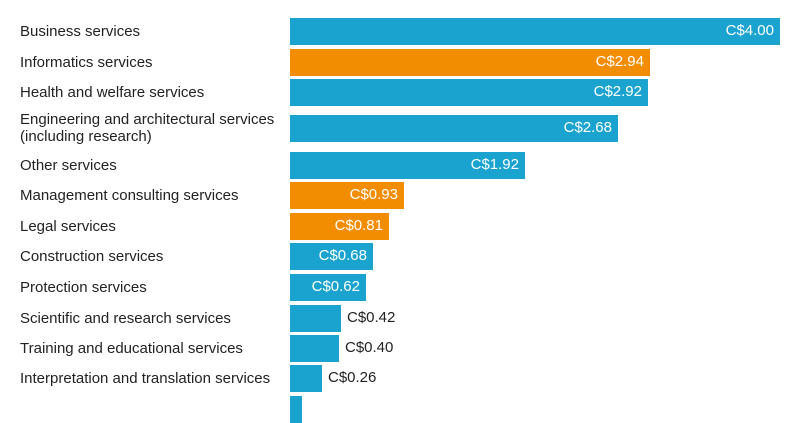 This screenshot has width=800, height=423. What do you see at coordinates (129, 195) in the screenshot?
I see `category-label: Management consulting services` at bounding box center [129, 195].